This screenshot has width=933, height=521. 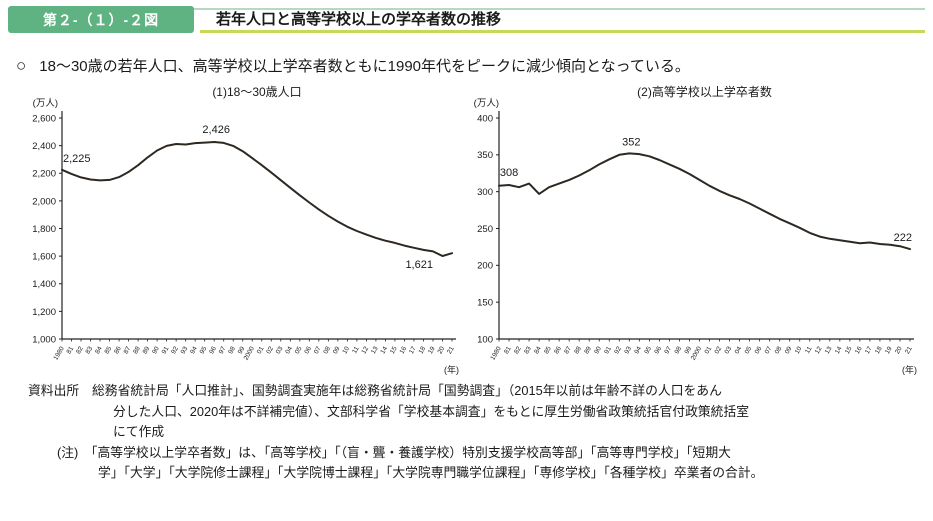 I want to click on svg-text: 05, so click(x=299, y=350).